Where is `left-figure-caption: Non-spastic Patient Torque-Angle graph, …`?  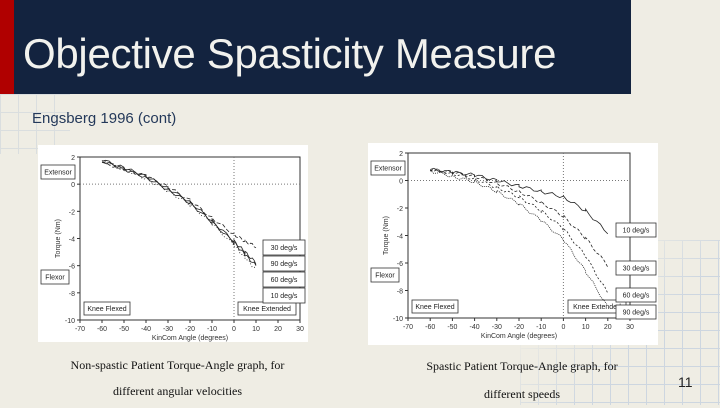
left-figure-caption: Non-spastic Patient Torque-Angle graph, … is located at coordinates (177, 378).